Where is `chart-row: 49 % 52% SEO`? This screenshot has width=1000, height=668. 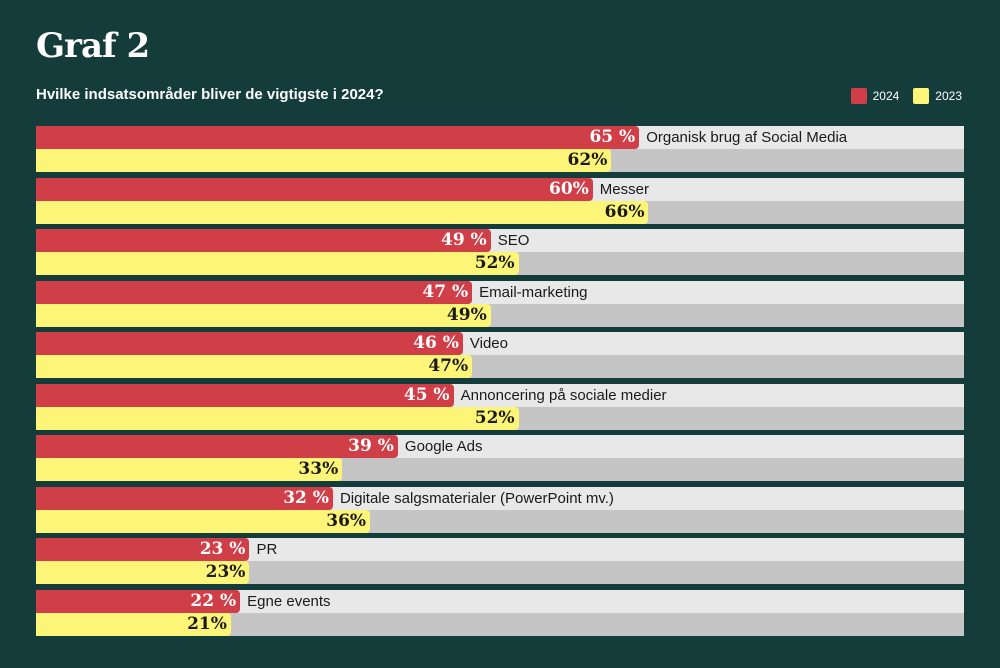
chart-row: 49 % 52% SEO is located at coordinates (500, 252).